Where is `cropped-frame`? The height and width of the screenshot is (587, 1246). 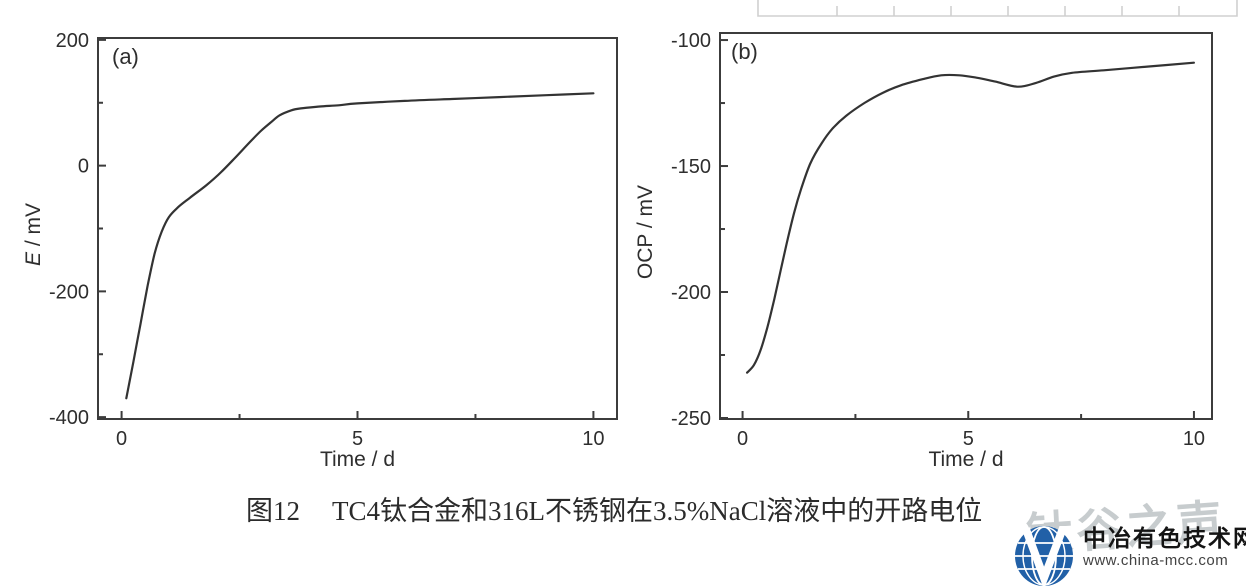
cropped-frame is located at coordinates (997, 8).